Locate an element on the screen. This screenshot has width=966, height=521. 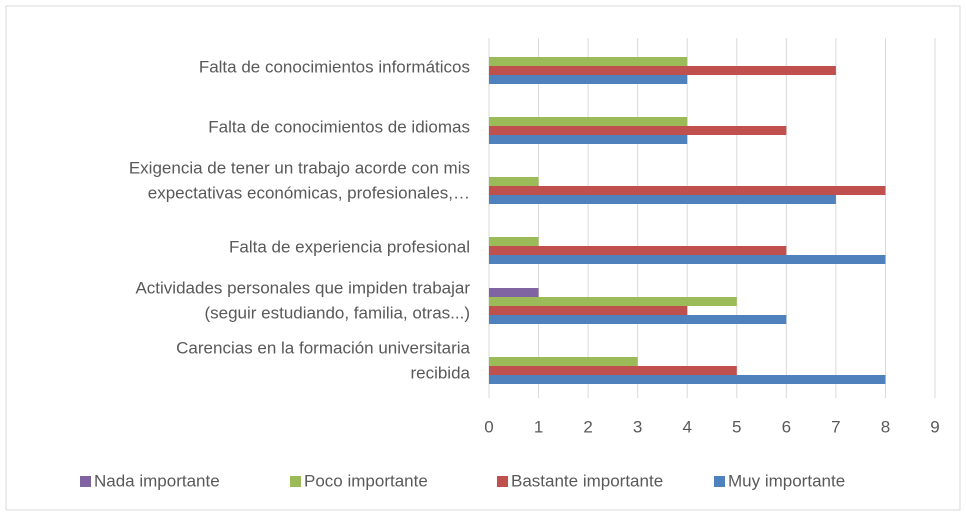
y-tick-label: Falta de conocimientos informáticos is located at coordinates (334, 66).